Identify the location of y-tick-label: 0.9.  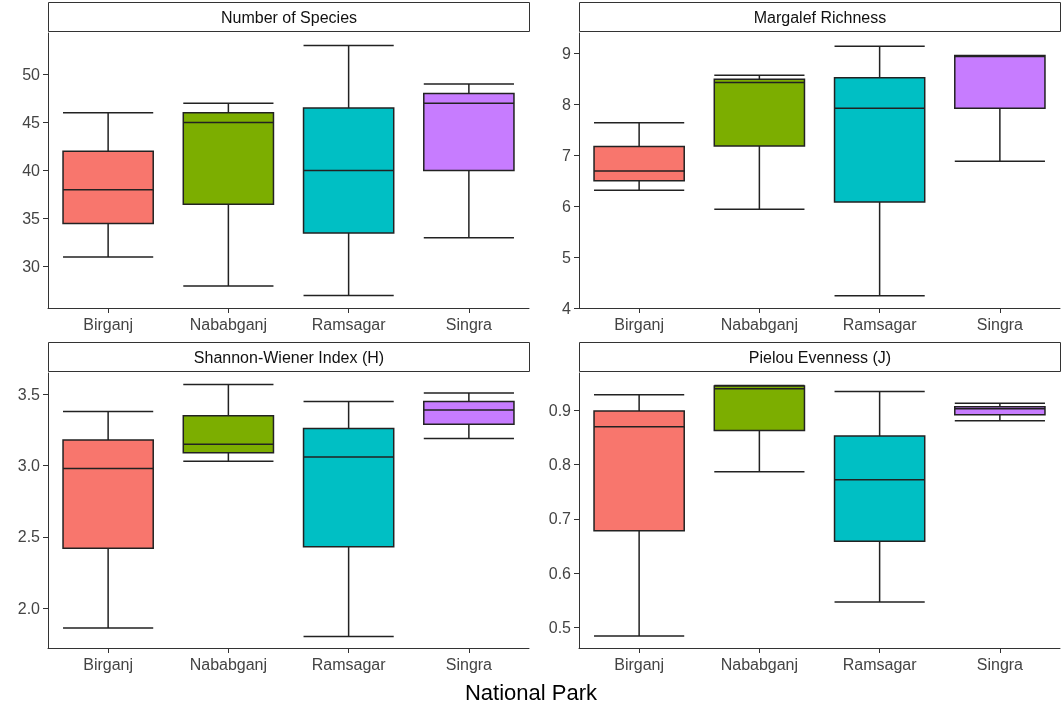
(560, 410).